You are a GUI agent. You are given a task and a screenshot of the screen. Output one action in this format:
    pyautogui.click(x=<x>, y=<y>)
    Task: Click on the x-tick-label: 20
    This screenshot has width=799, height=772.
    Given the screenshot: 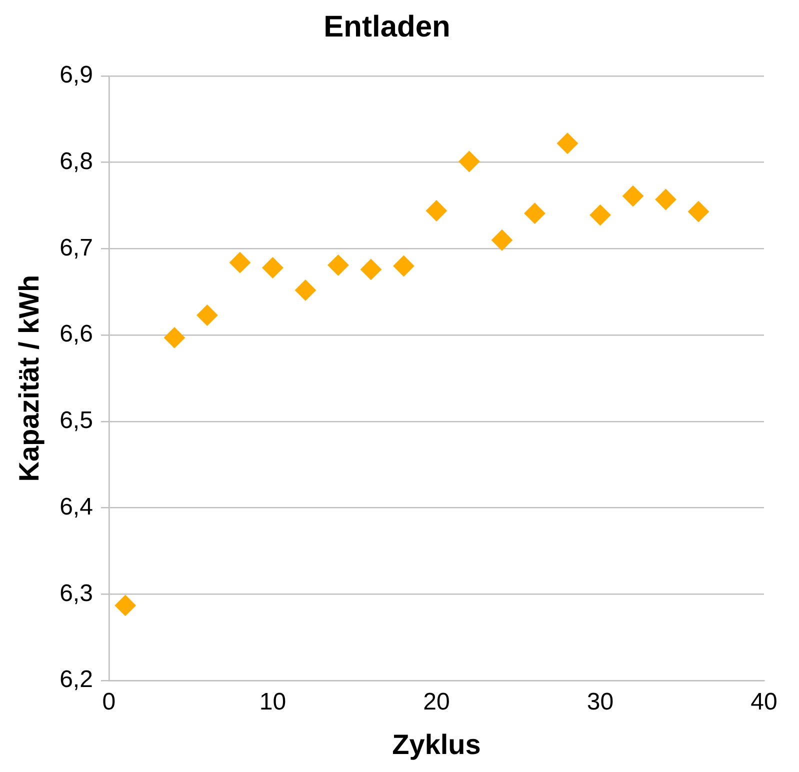 What is the action you would take?
    pyautogui.click(x=436, y=702)
    